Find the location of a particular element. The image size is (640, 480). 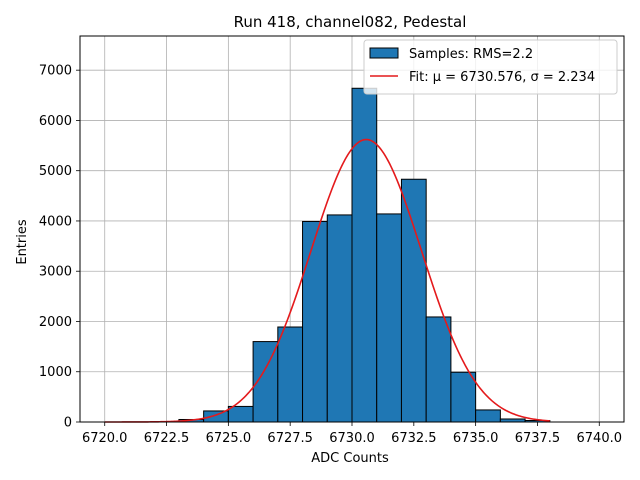

y-tick-label: 1000 is located at coordinates (55, 372).